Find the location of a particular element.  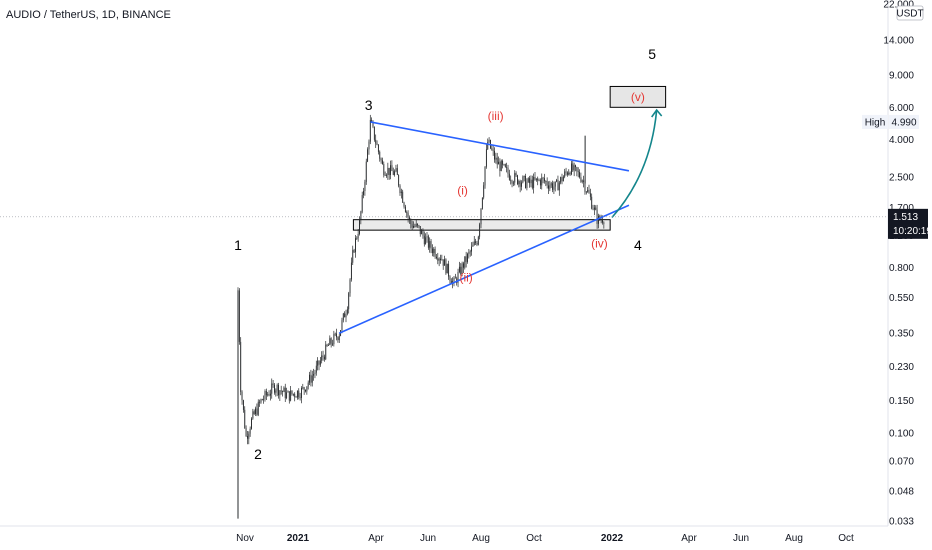

currency-tag-box is located at coordinates (910, 13).